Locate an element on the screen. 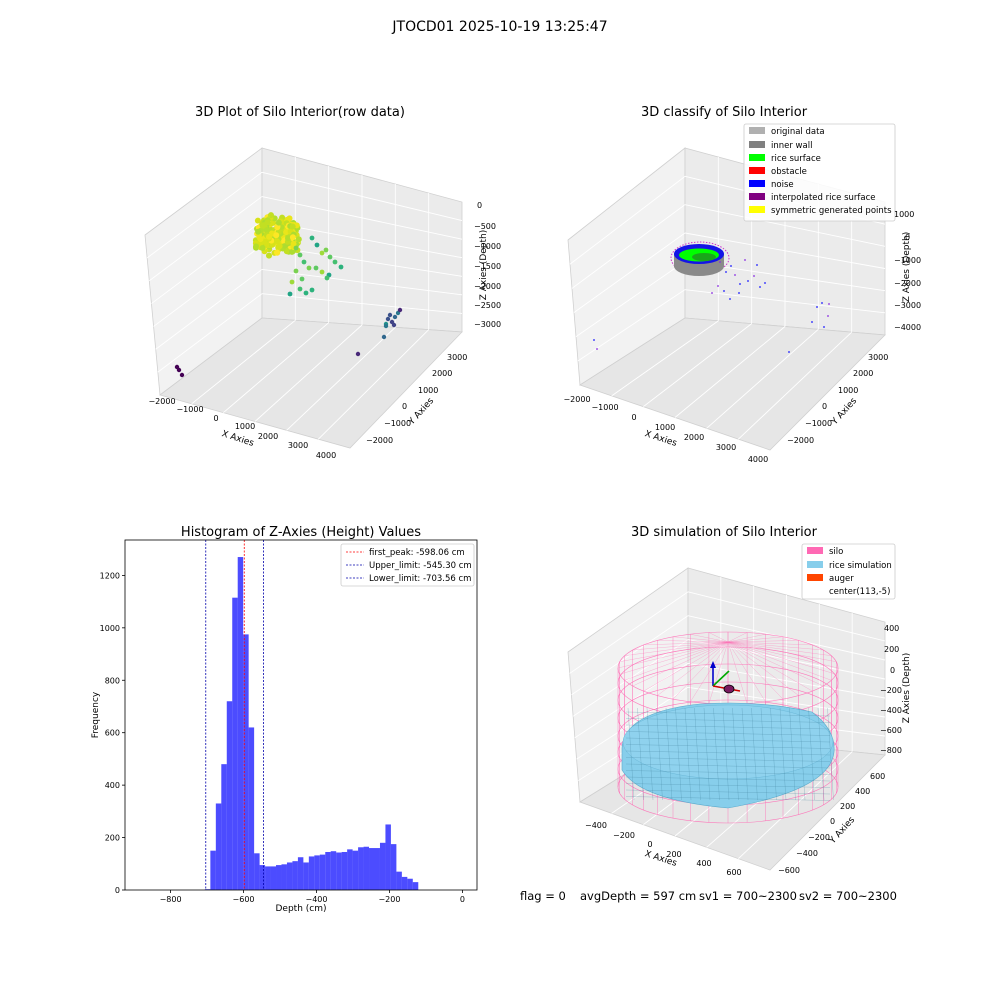  panel-raw-title: 3D Plot of Silo Interior(row data) is located at coordinates (300, 112).